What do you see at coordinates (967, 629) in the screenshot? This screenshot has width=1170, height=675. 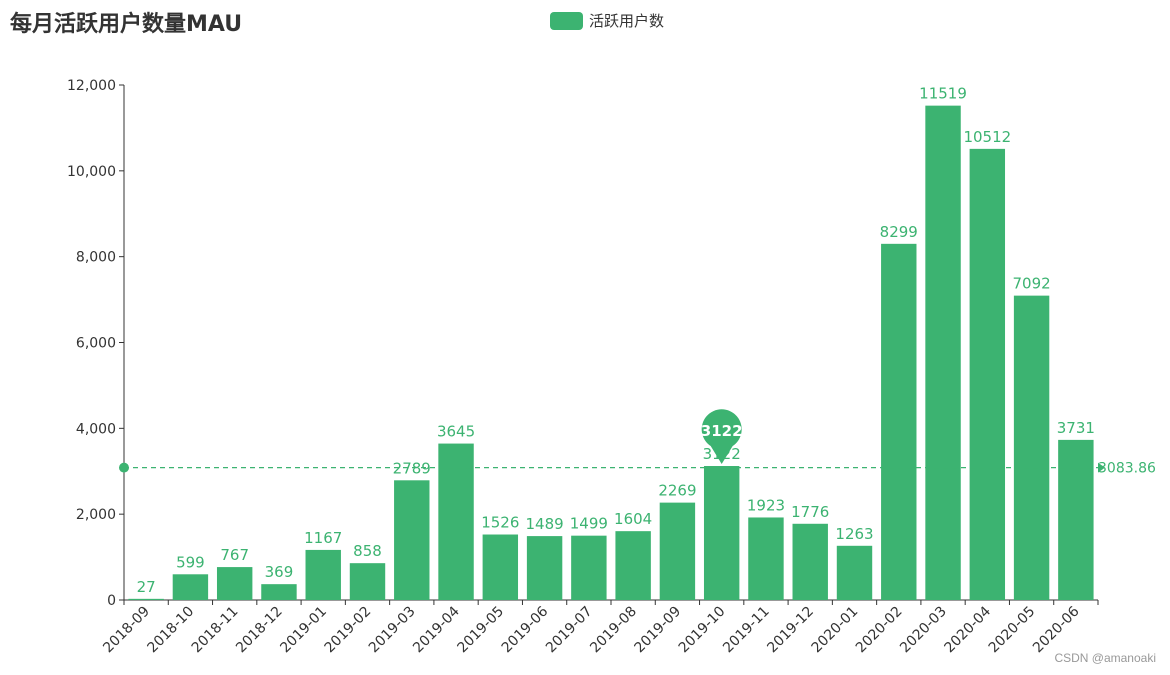 I see `x-tick-label: 2020-04` at bounding box center [967, 629].